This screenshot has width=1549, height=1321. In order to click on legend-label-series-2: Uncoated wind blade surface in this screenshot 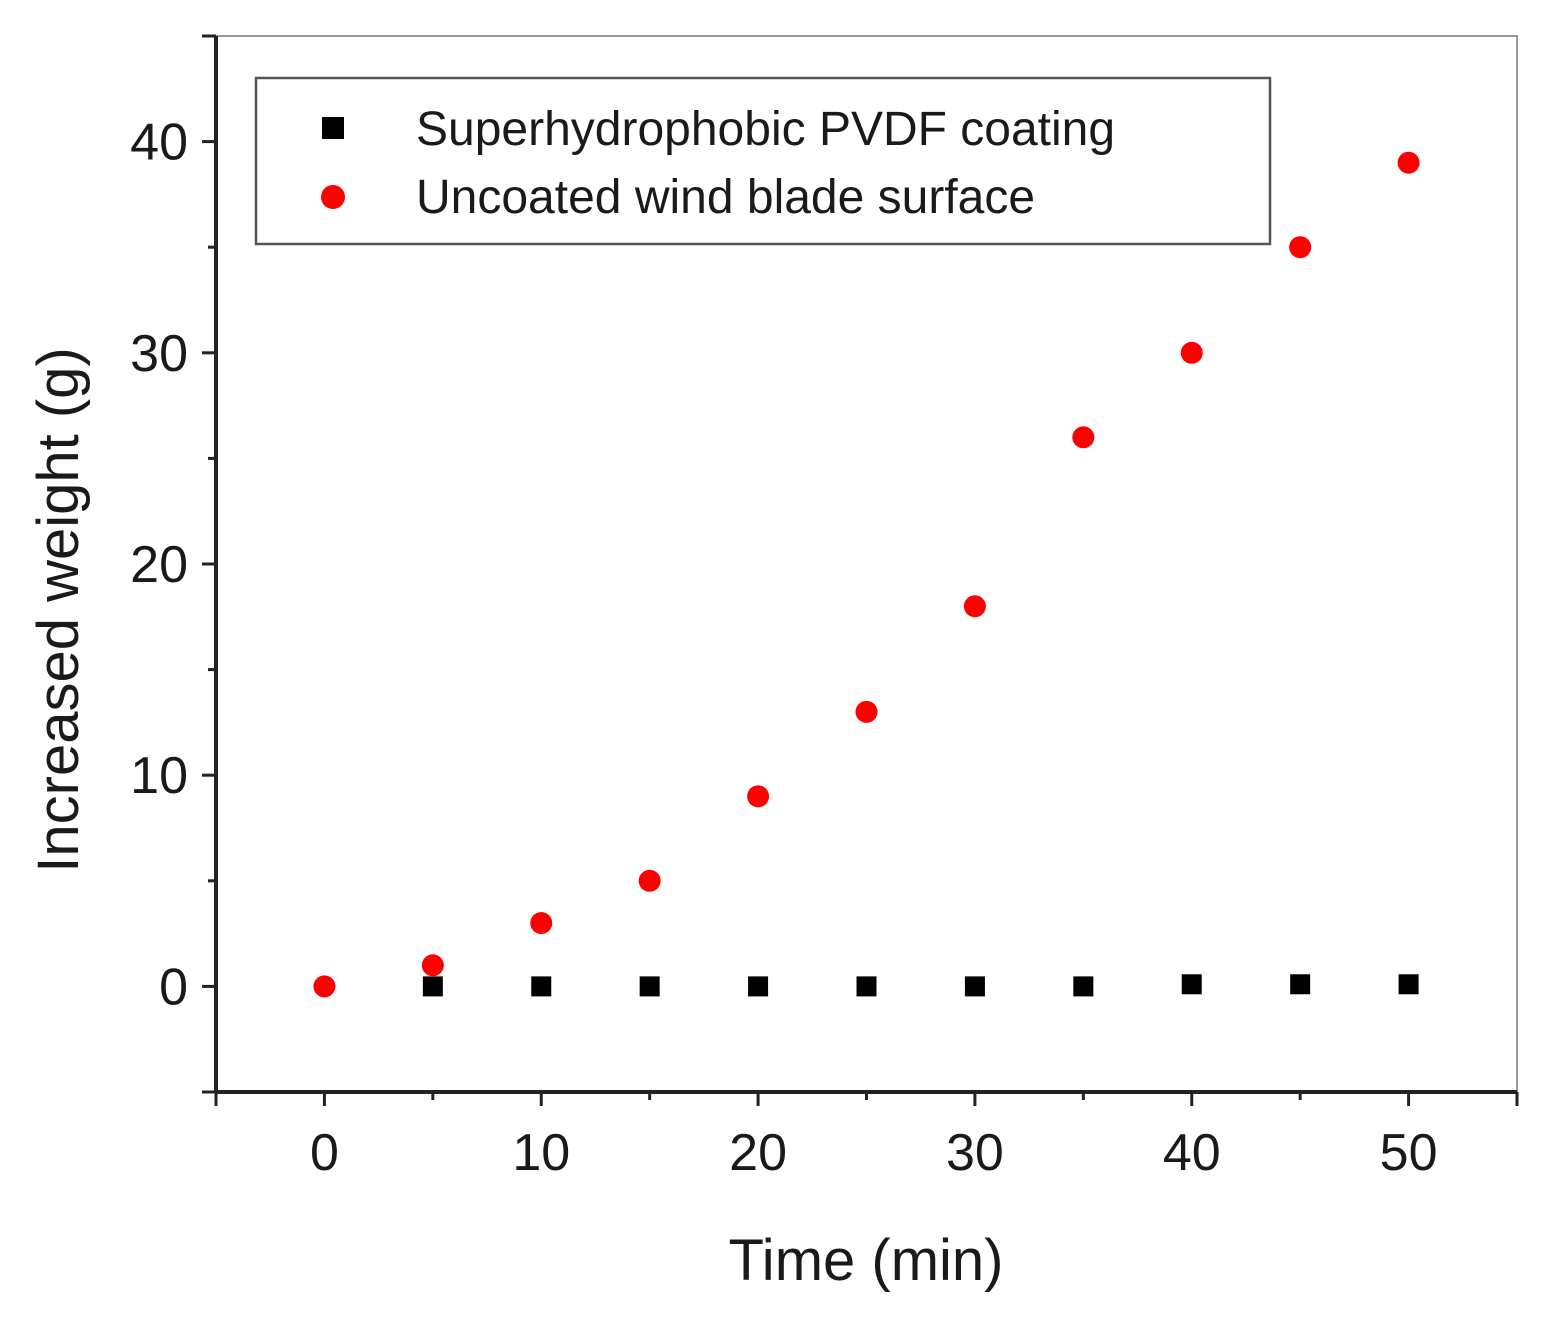, I will do `click(725, 197)`.